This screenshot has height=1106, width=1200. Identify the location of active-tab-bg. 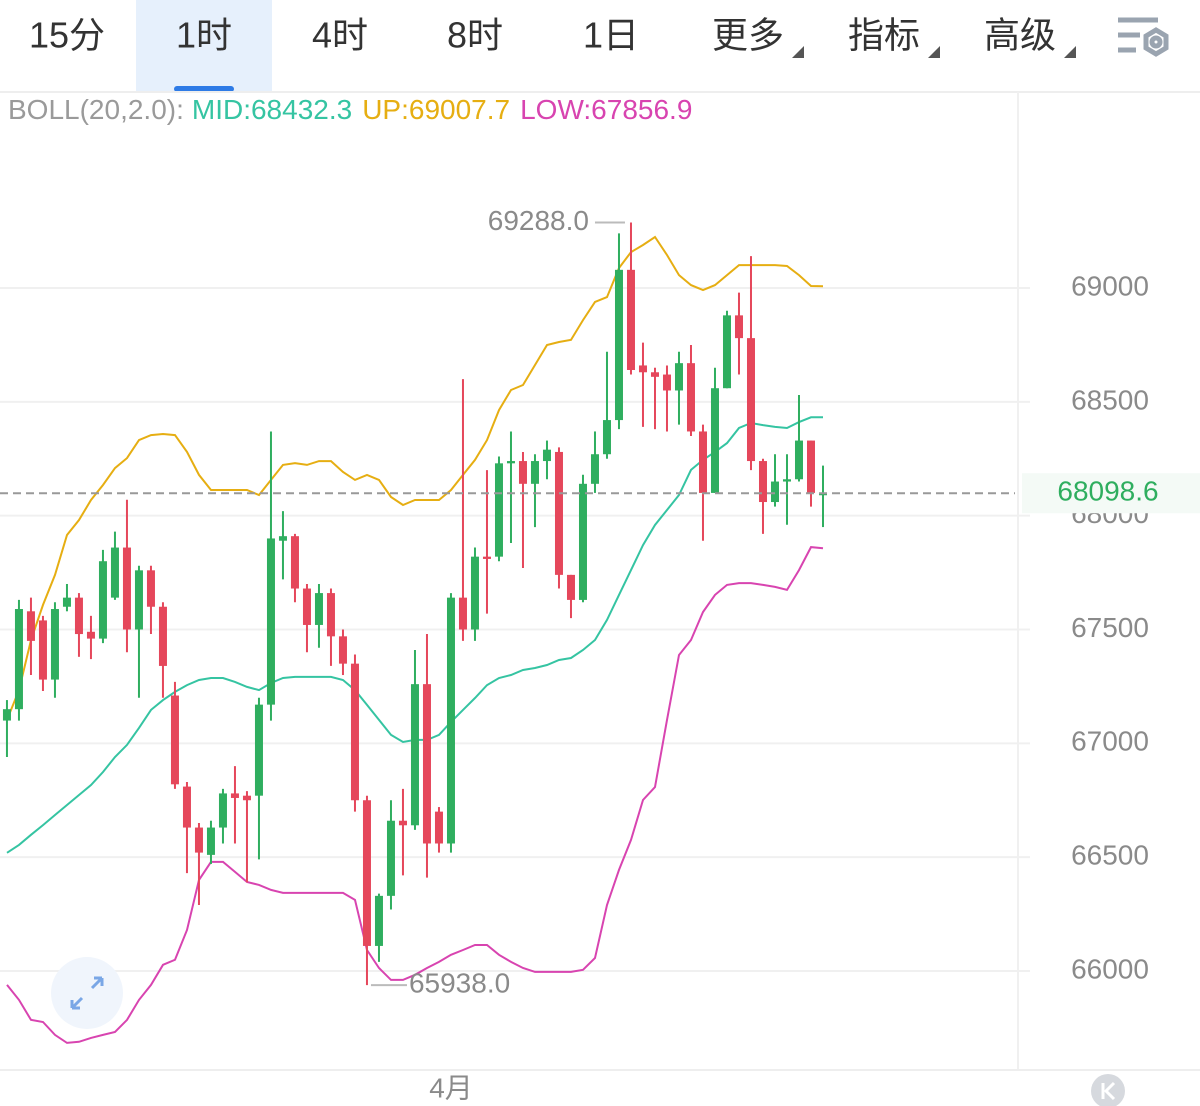
(204, 46).